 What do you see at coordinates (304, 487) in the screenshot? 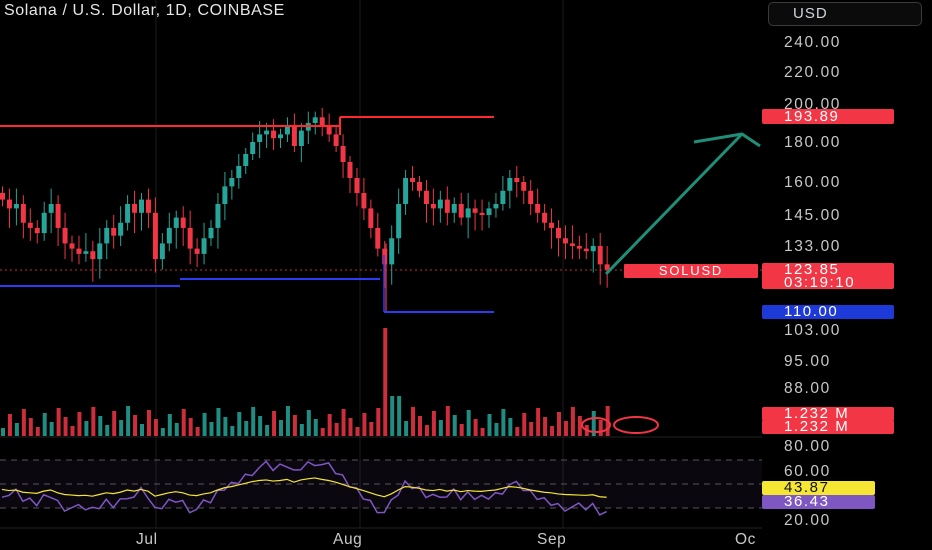
I see `rsi-ma-line` at bounding box center [304, 487].